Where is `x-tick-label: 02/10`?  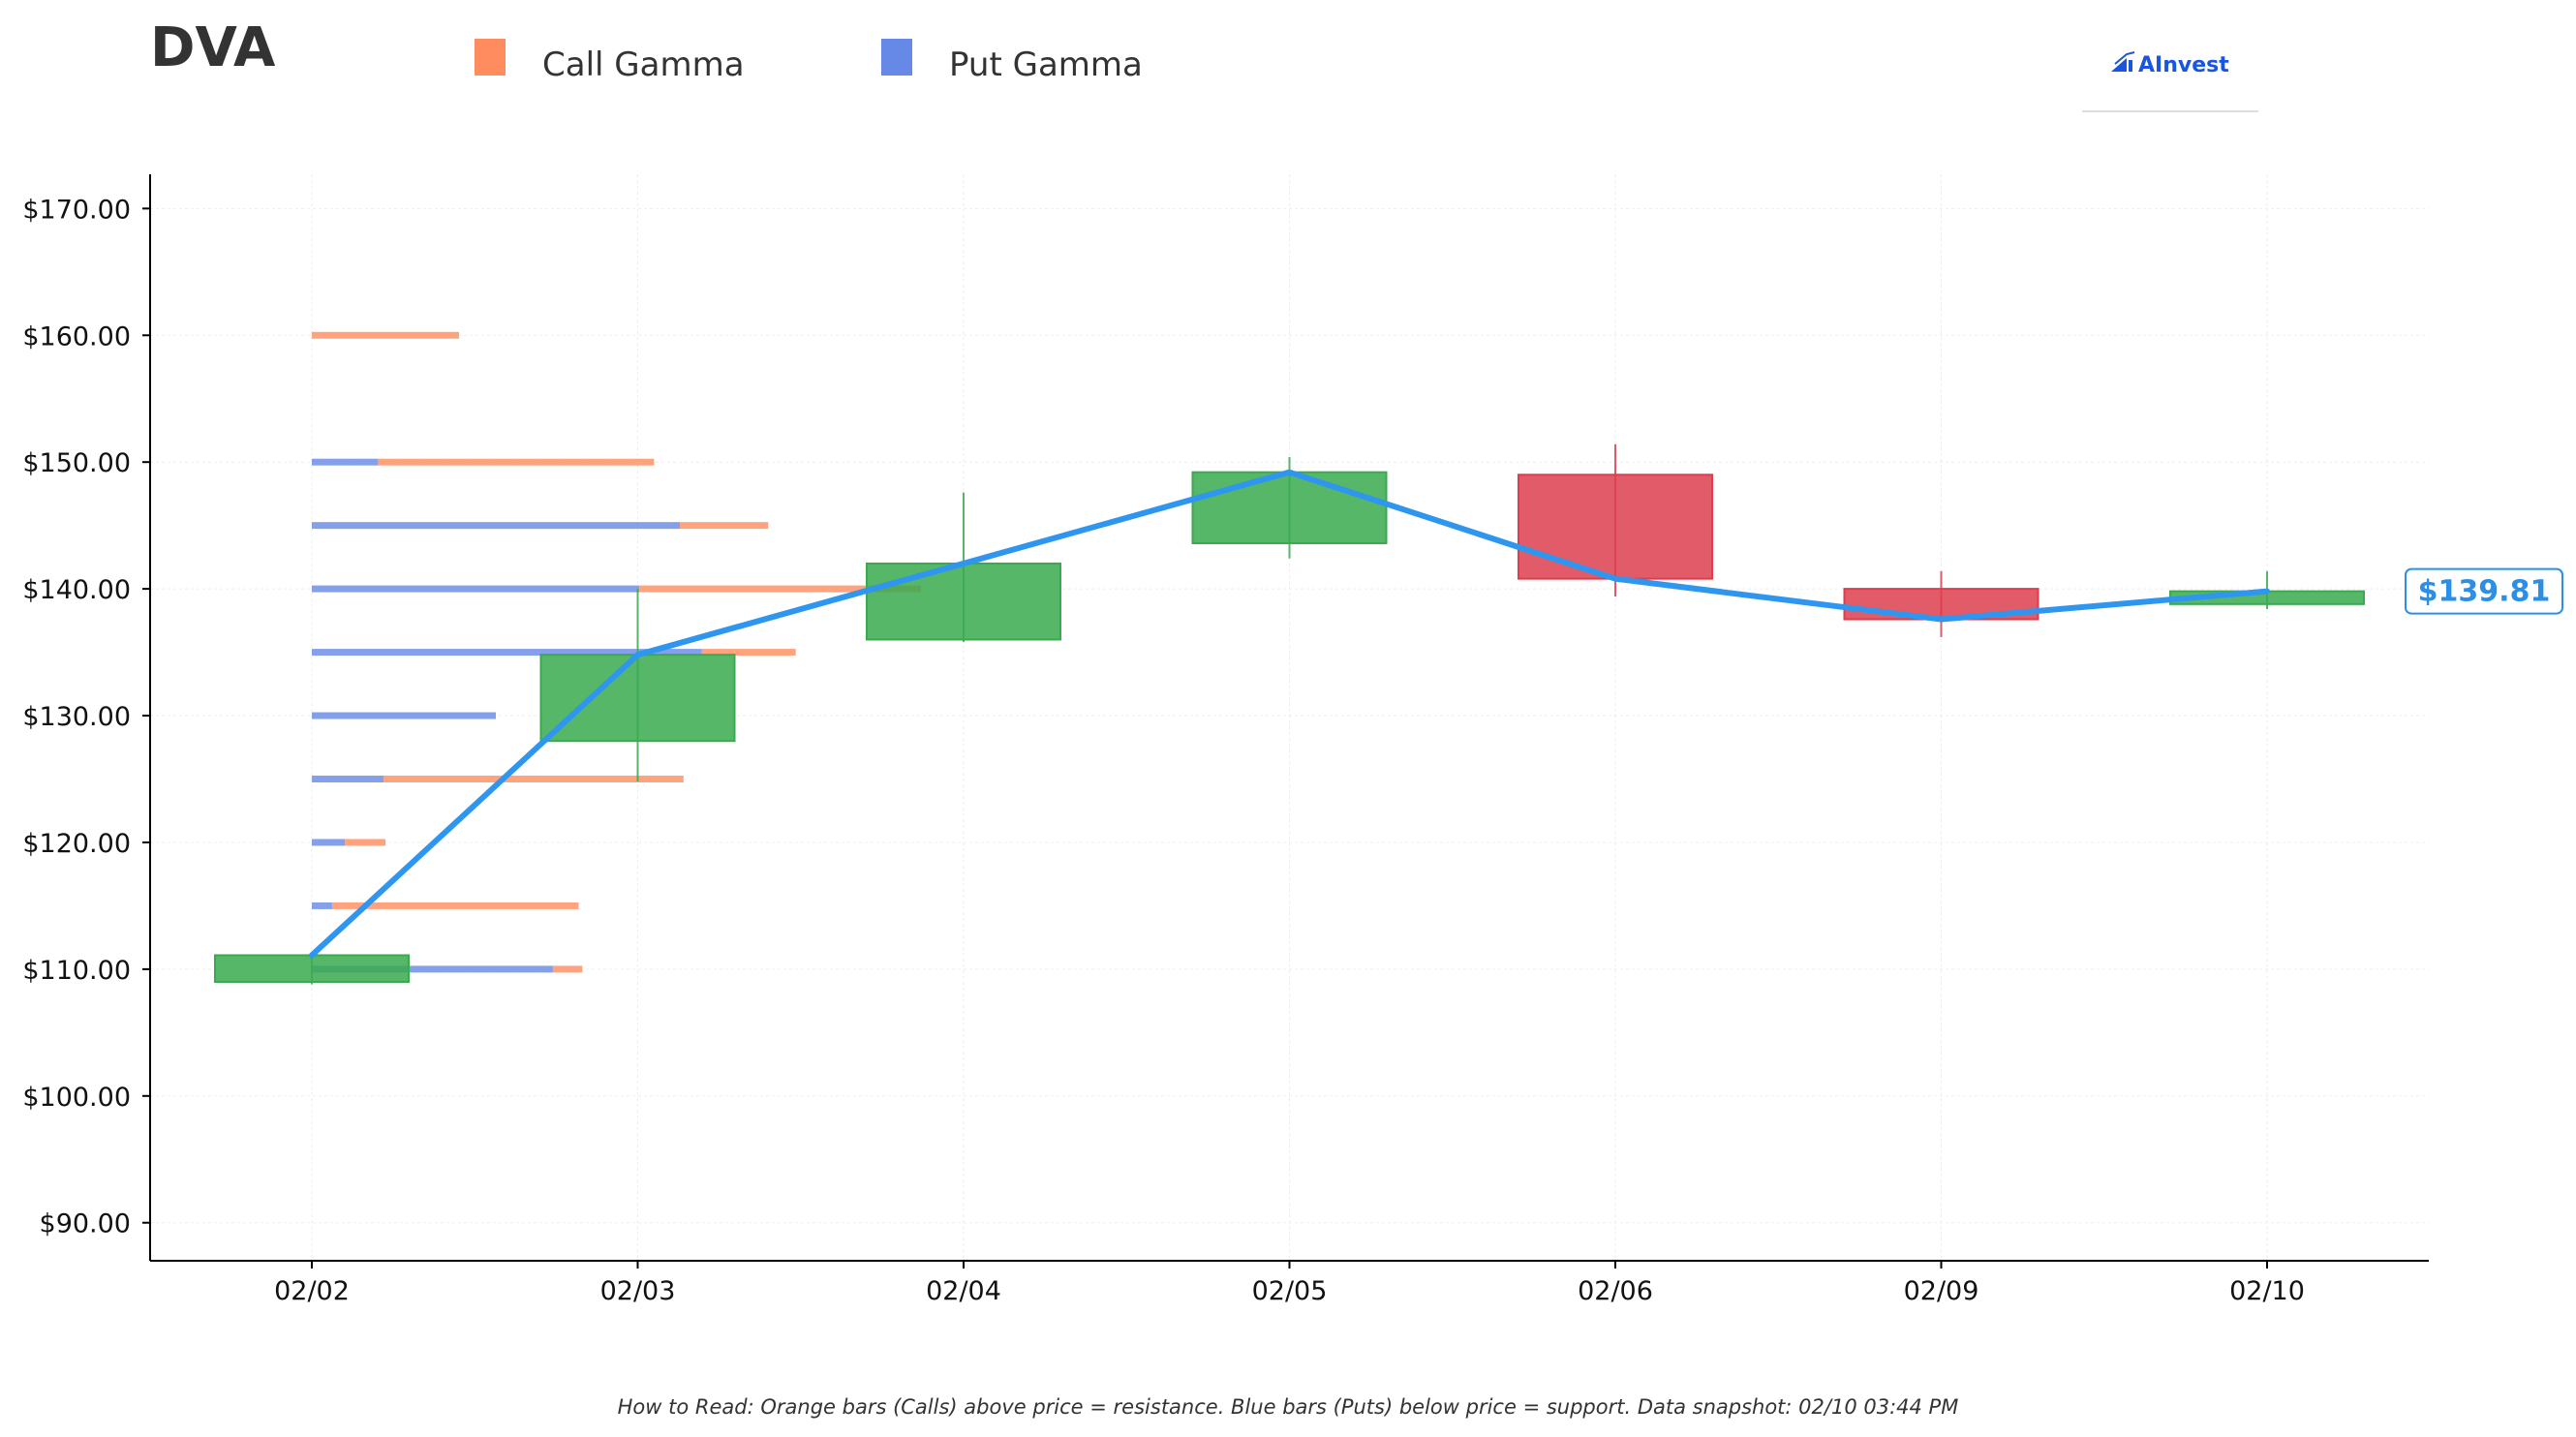 x-tick-label: 02/10 is located at coordinates (2267, 1291).